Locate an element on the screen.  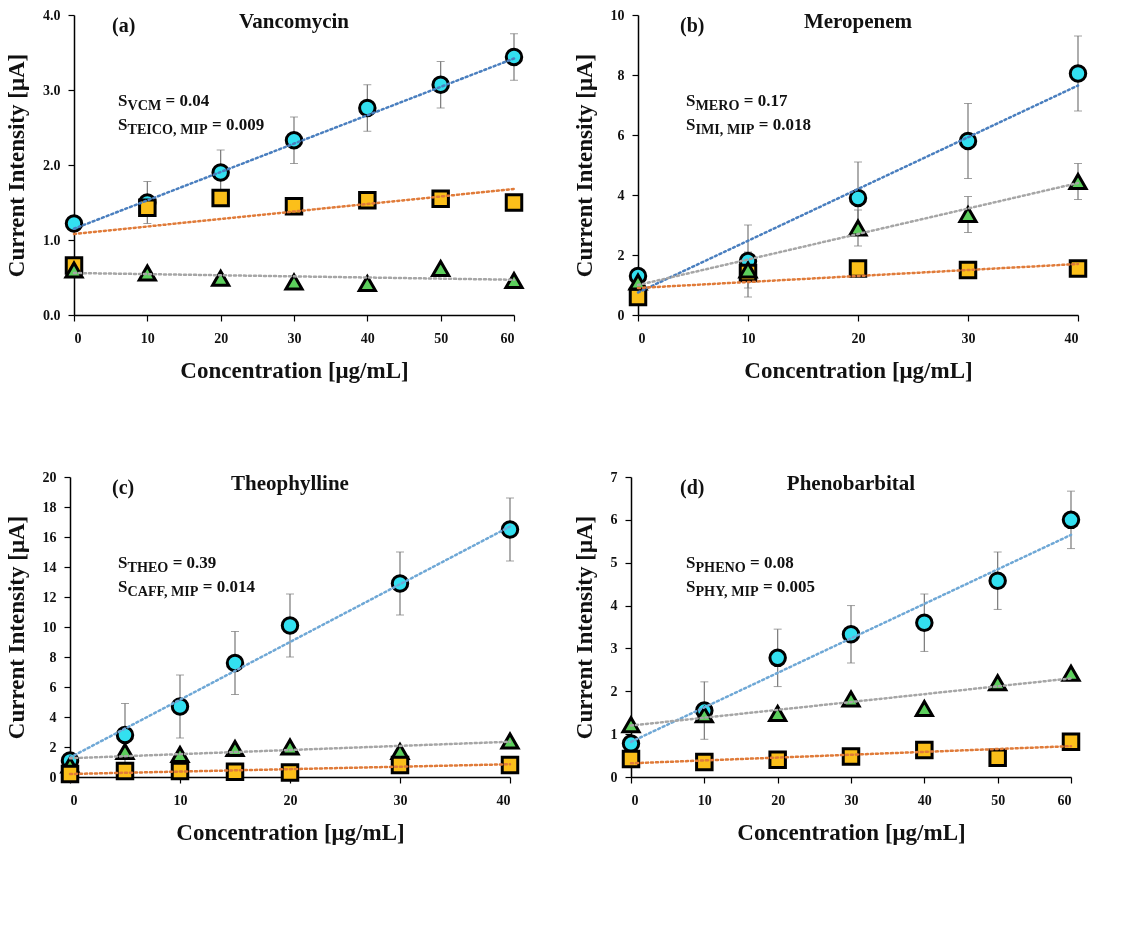
y-tick-label: 4.0 is located at coordinates (52, 15).